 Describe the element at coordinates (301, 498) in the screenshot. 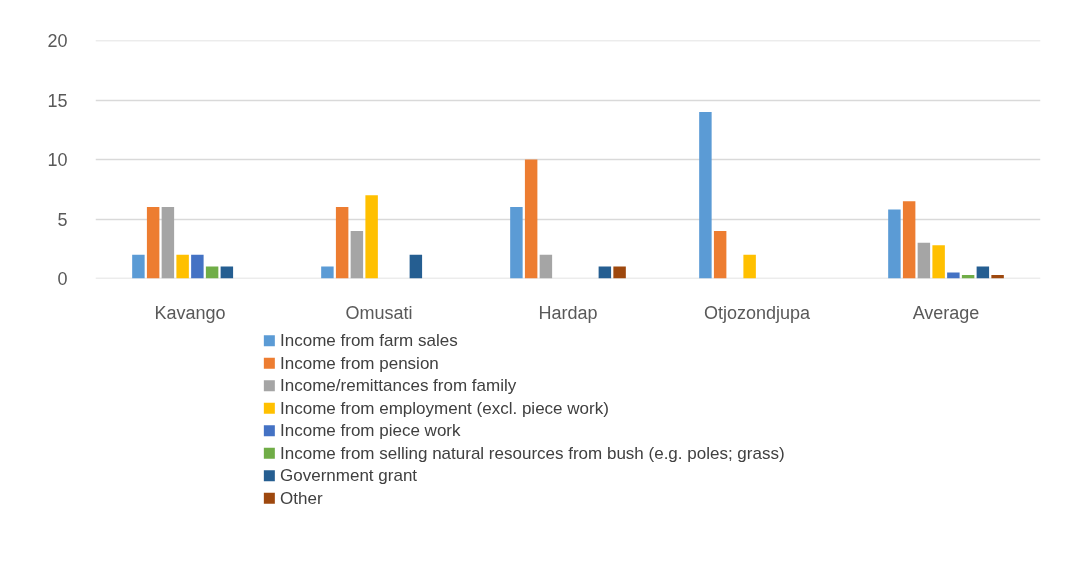

I see `legend-label: Other` at that location.